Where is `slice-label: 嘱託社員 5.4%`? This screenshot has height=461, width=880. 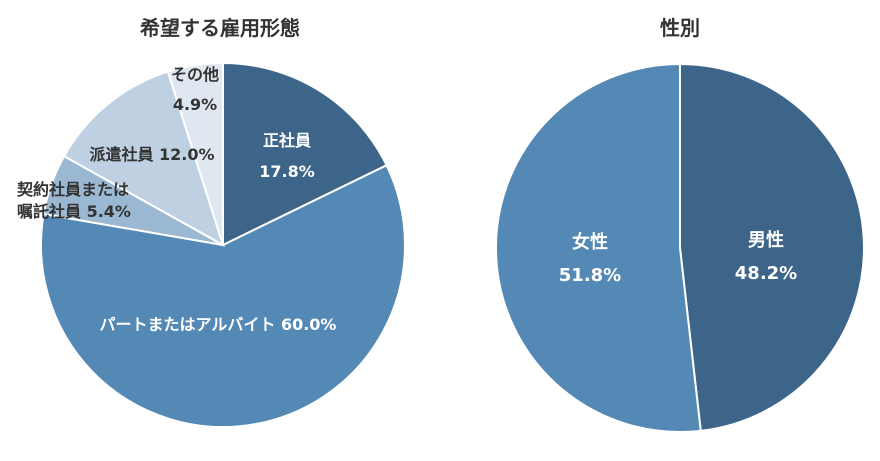
slice-label: 嘱託社員 5.4% is located at coordinates (74, 211).